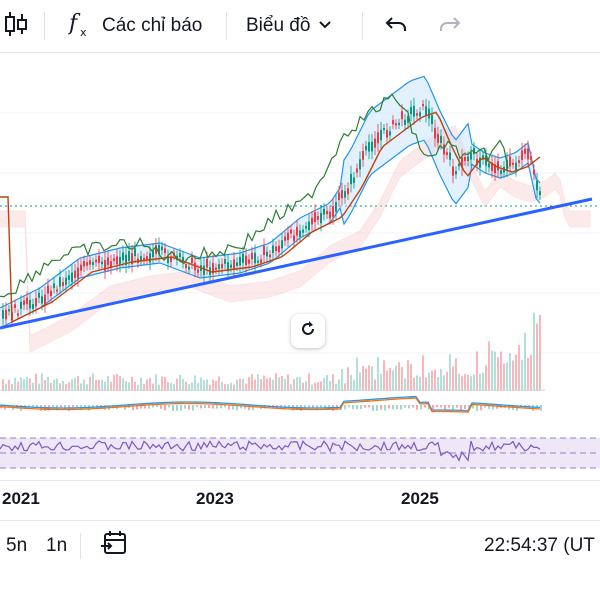 The width and height of the screenshot is (600, 600). I want to click on undo-button, so click(396, 26).